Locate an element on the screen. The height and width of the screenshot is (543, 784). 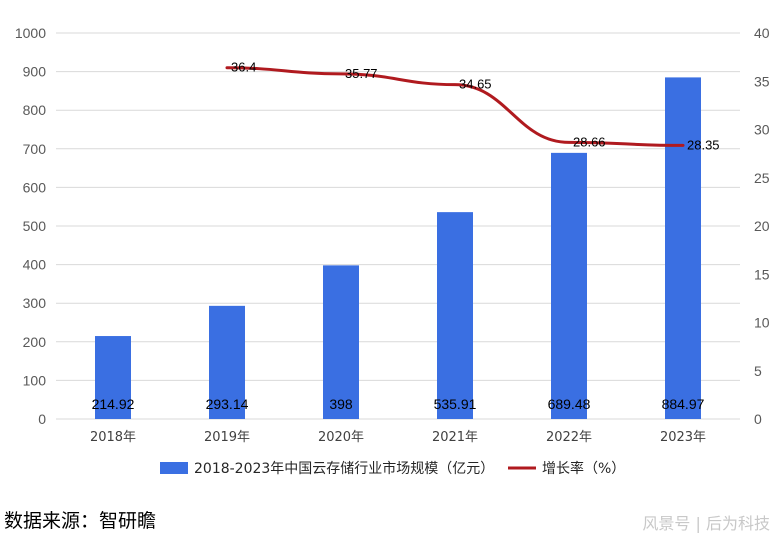
bar-value-label: 689.48 is located at coordinates (569, 404).